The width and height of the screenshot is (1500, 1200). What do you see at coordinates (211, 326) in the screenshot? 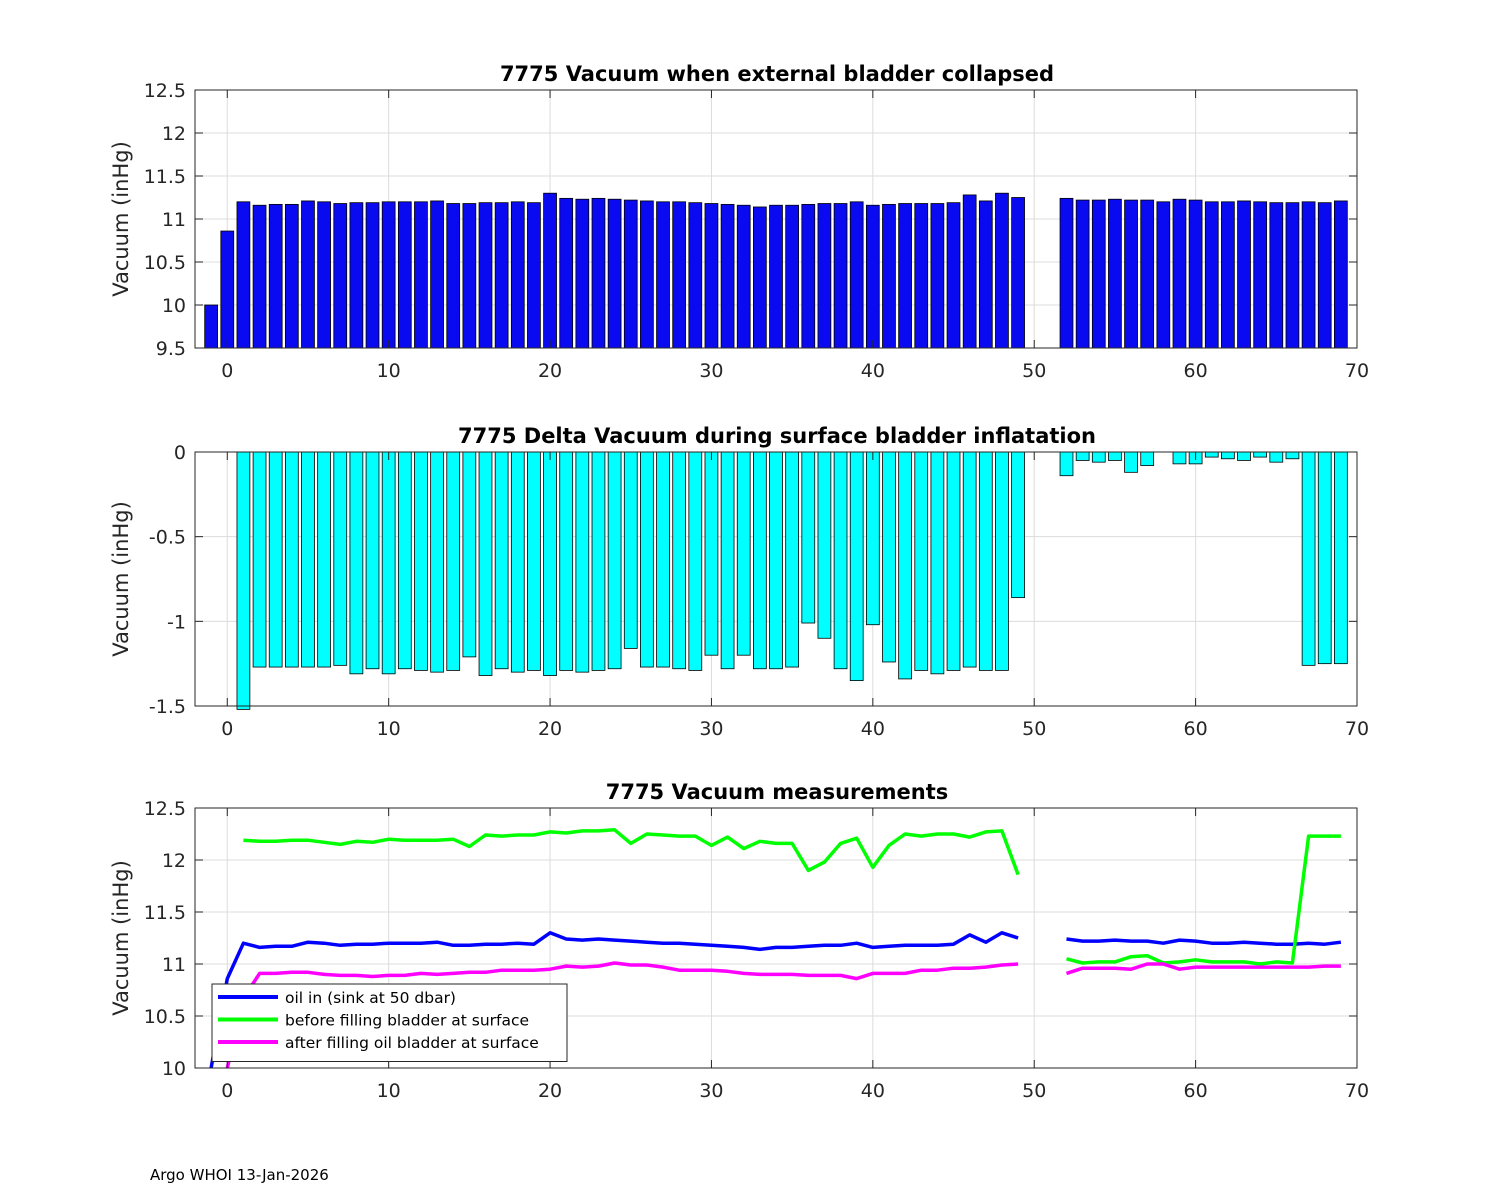
I see `bar-collapsed--1` at bounding box center [211, 326].